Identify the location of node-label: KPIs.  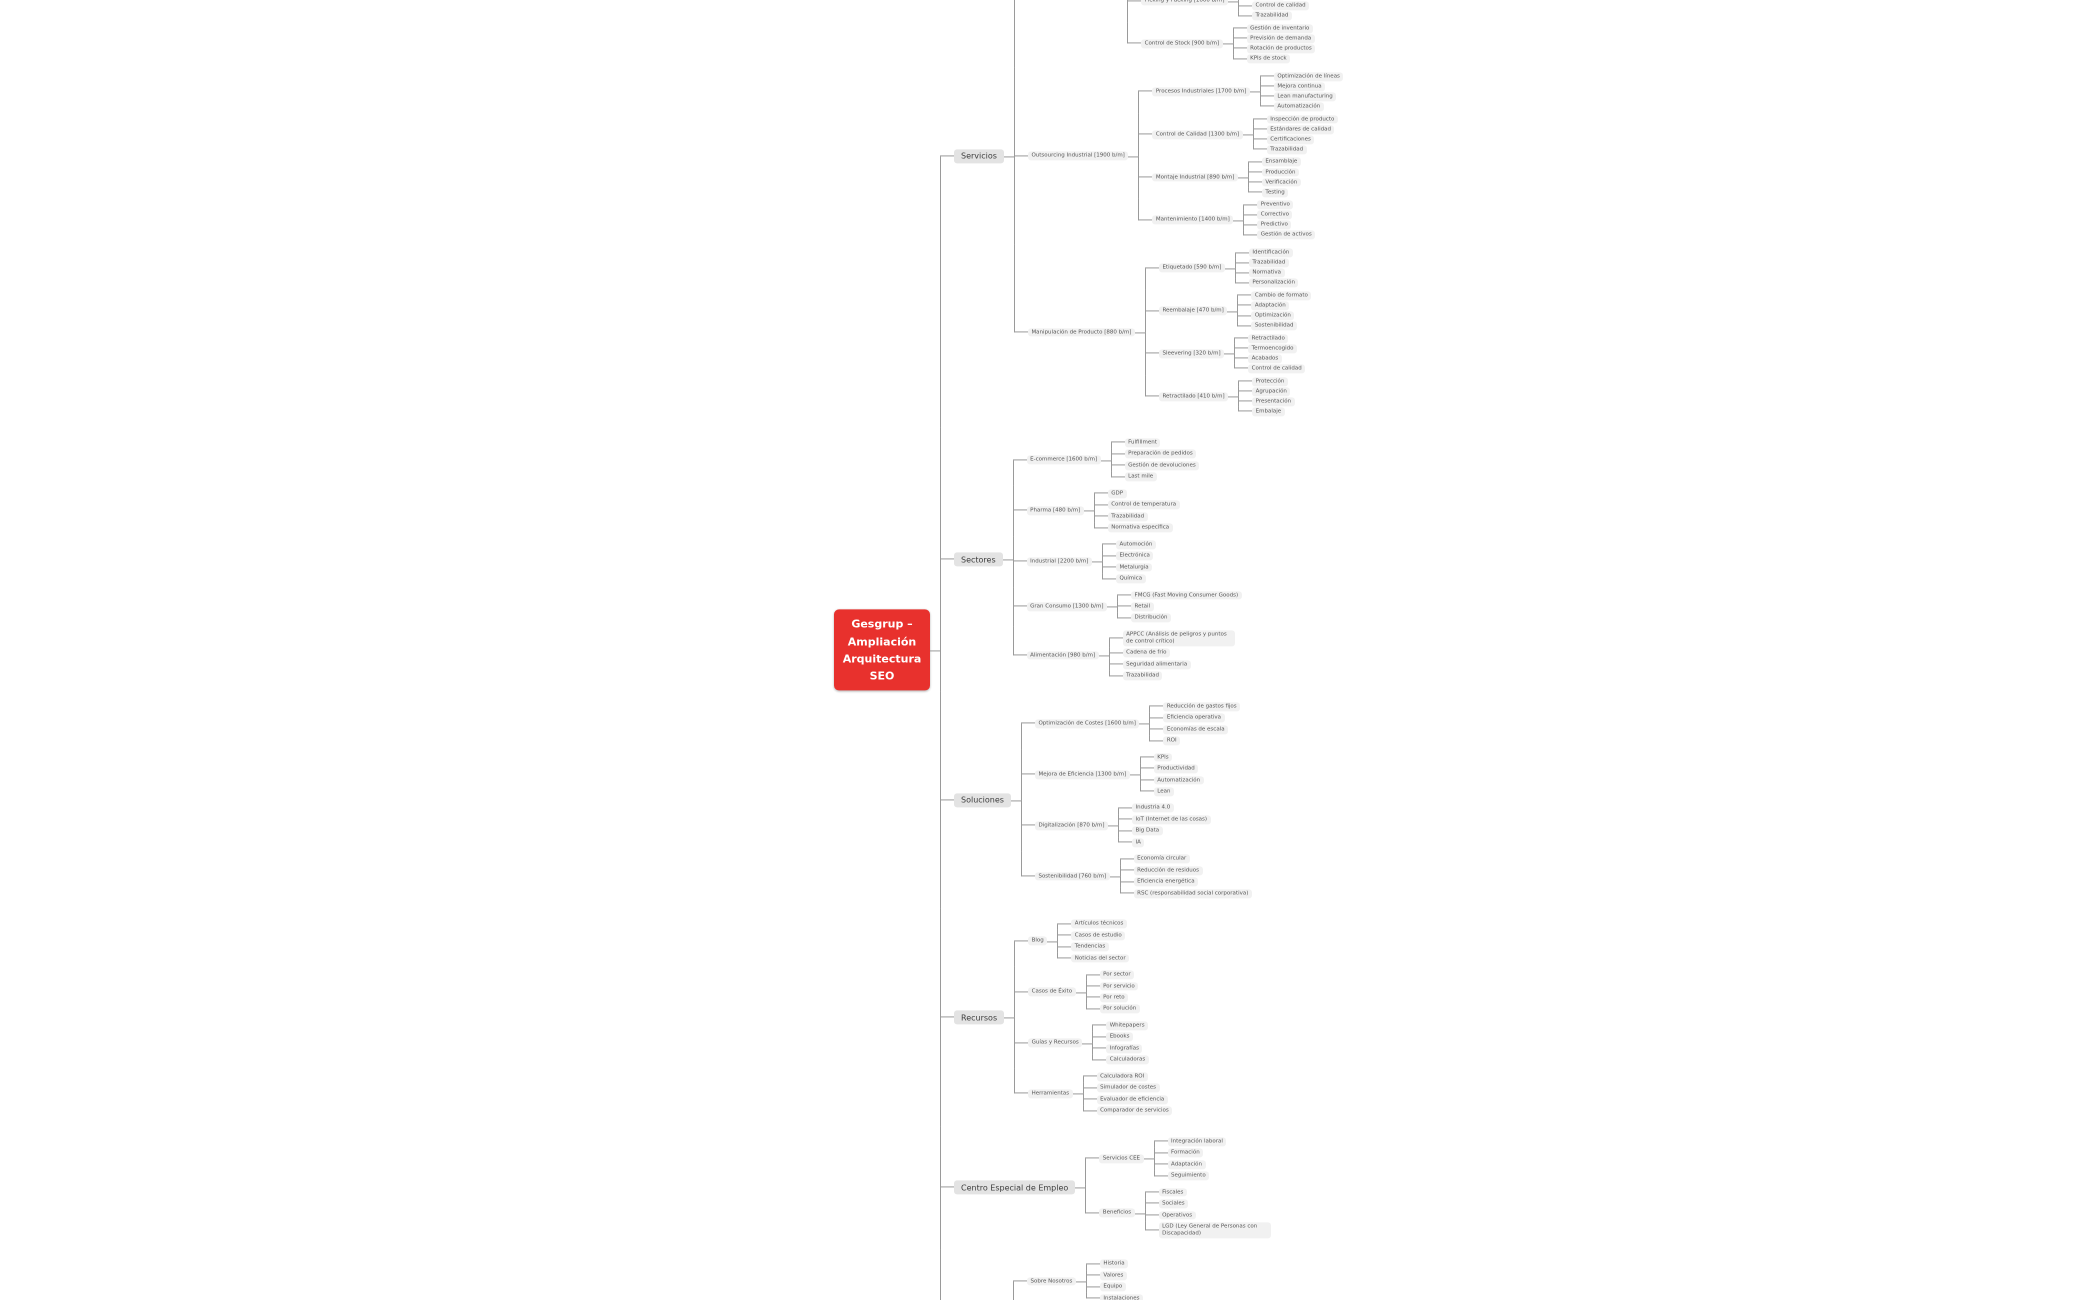
(1163, 757).